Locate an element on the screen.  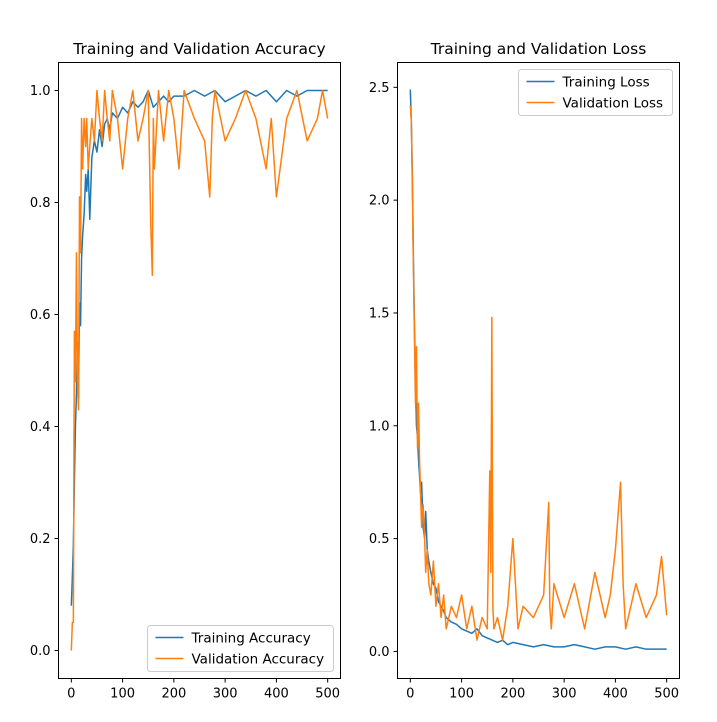
accuracy-x-tick-label: 500 is located at coordinates (327, 694).